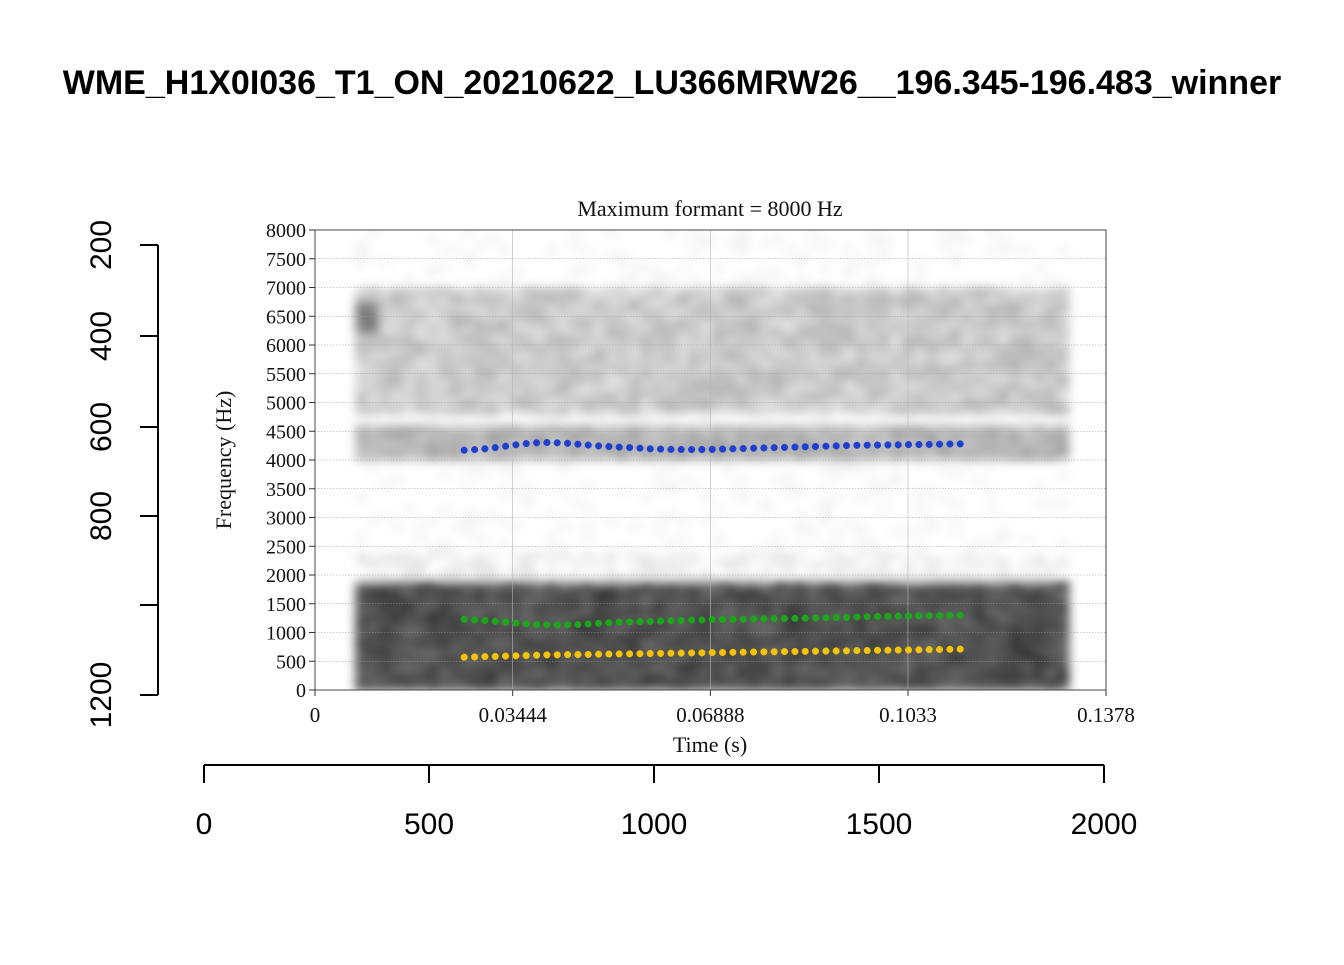 This screenshot has height=965, width=1344. What do you see at coordinates (654, 824) in the screenshot?
I see `outer-bottom-tick-label: 1000` at bounding box center [654, 824].